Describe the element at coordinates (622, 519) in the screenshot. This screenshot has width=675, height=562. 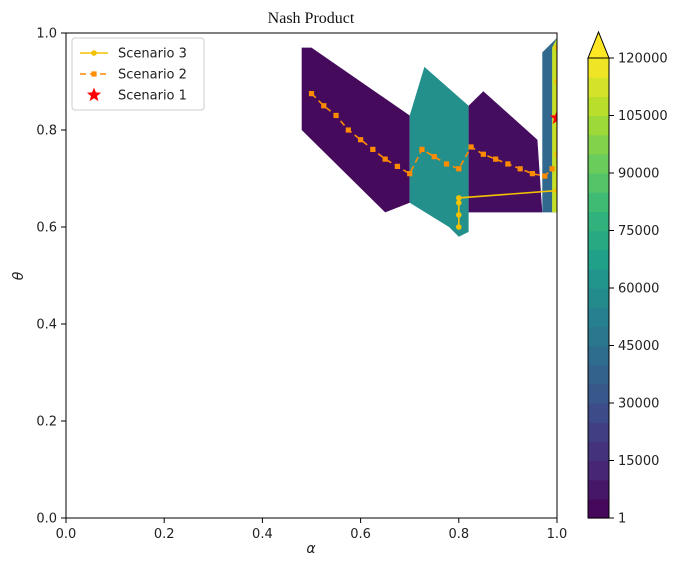
I see `colorbar-tick-label: 1` at that location.